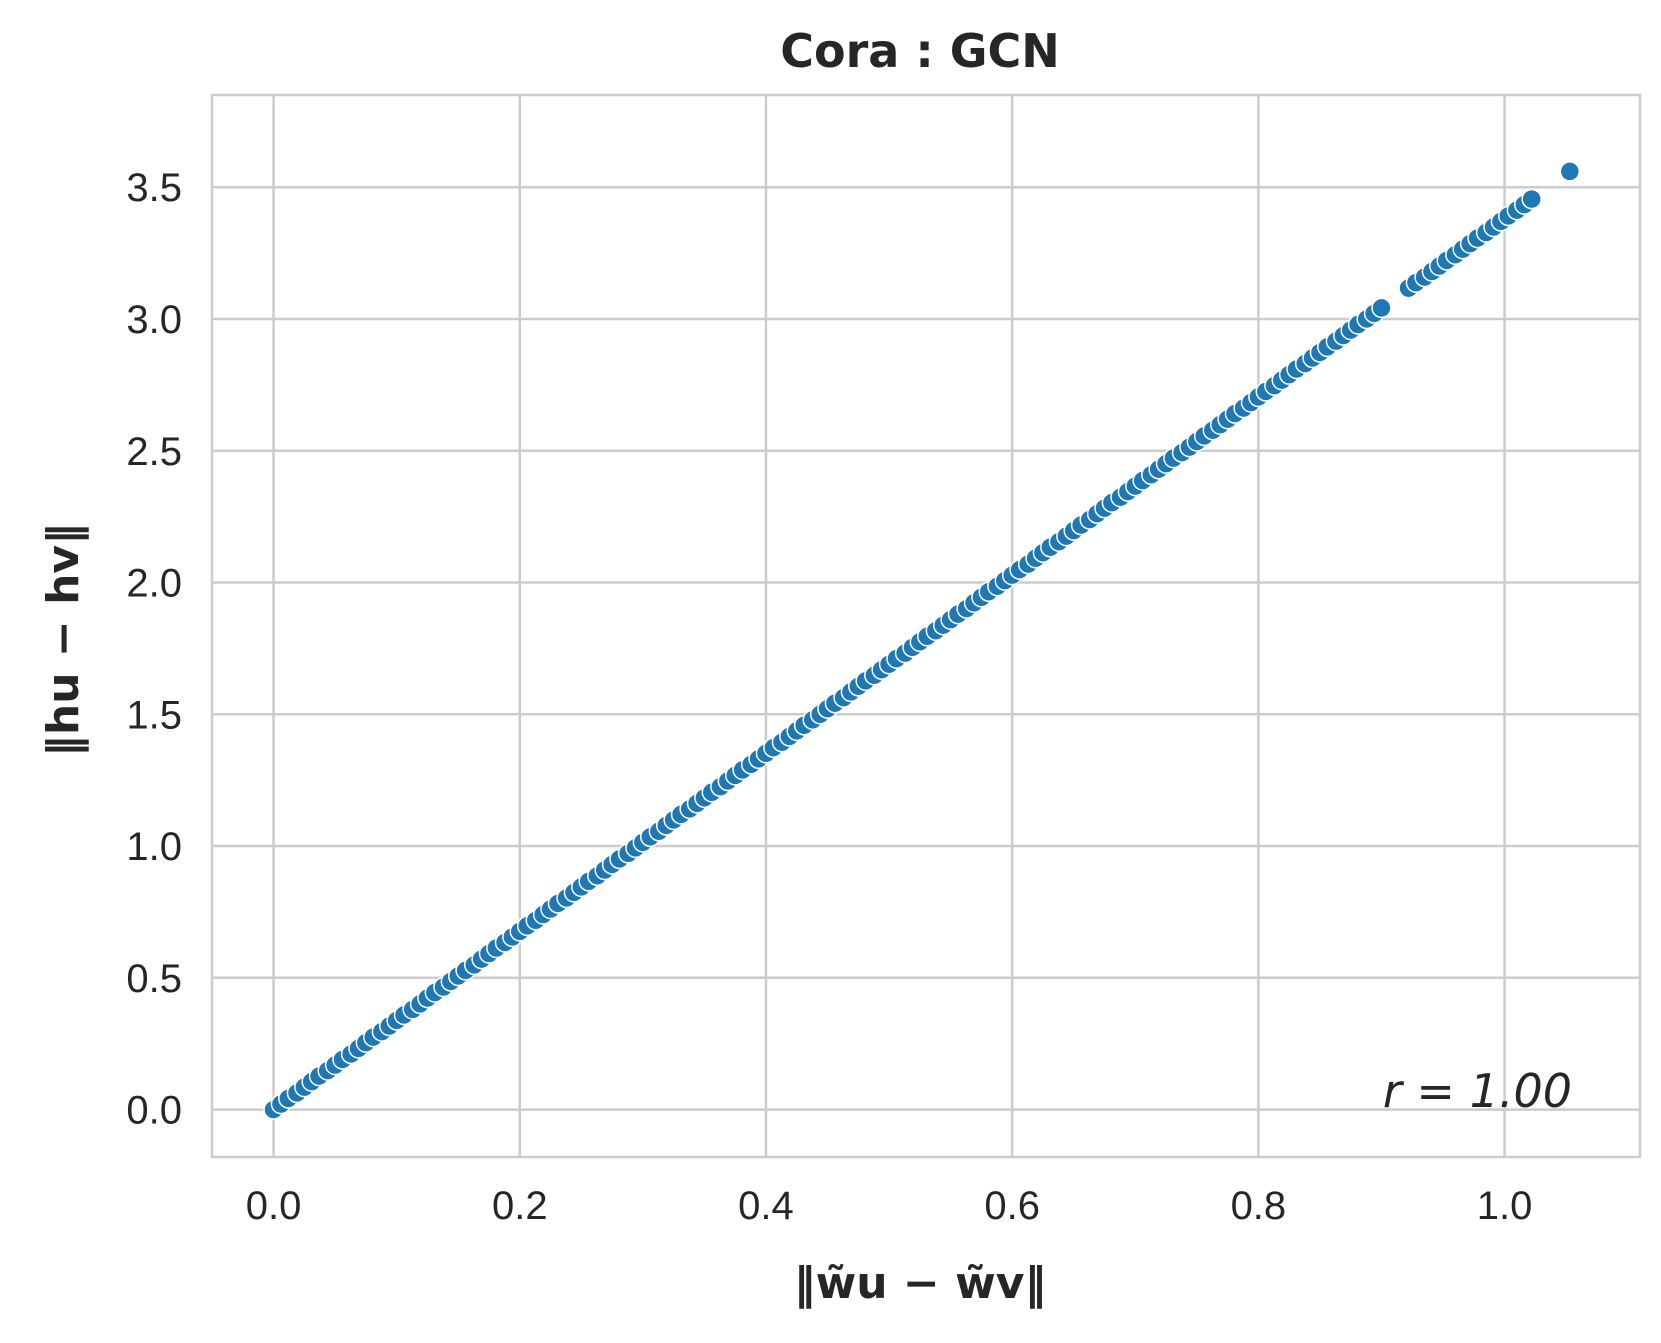 This screenshot has width=1661, height=1343. Describe the element at coordinates (766, 1206) in the screenshot. I see `x-tick-label: 0.4` at that location.